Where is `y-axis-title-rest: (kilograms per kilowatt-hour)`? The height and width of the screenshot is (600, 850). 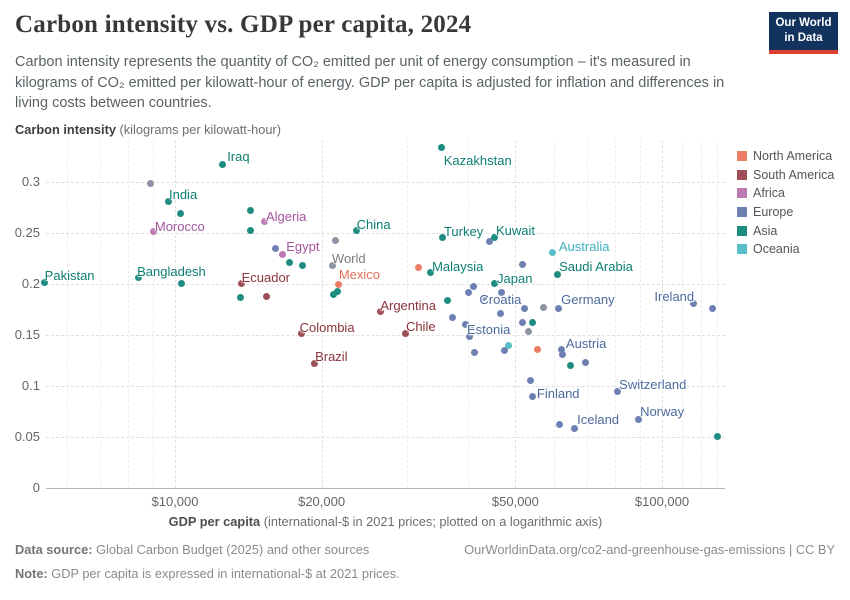 y-axis-title-rest: (kilograms per kilowatt-hour) is located at coordinates (198, 129).